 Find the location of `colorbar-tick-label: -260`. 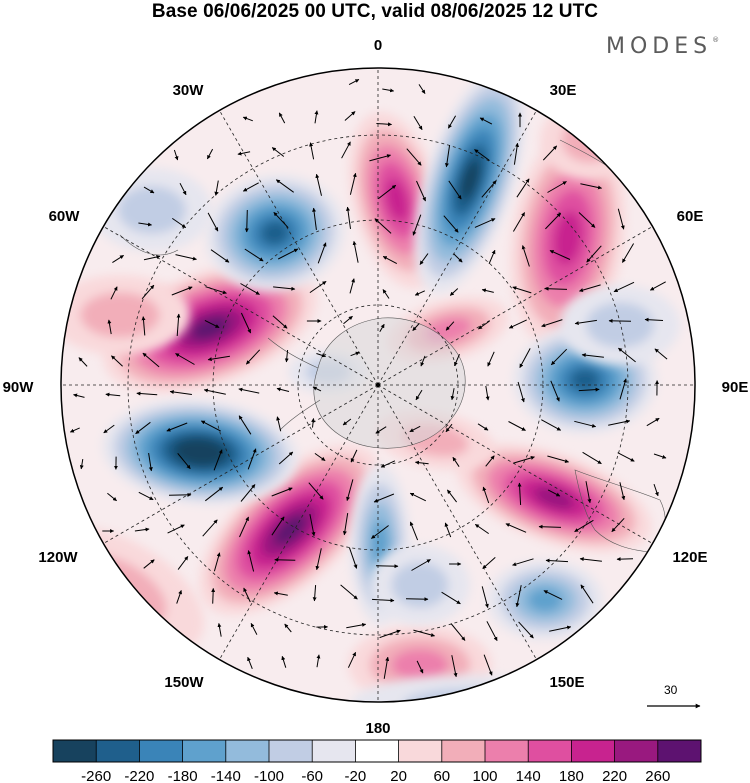

colorbar-tick-label: -260 is located at coordinates (96, 775).